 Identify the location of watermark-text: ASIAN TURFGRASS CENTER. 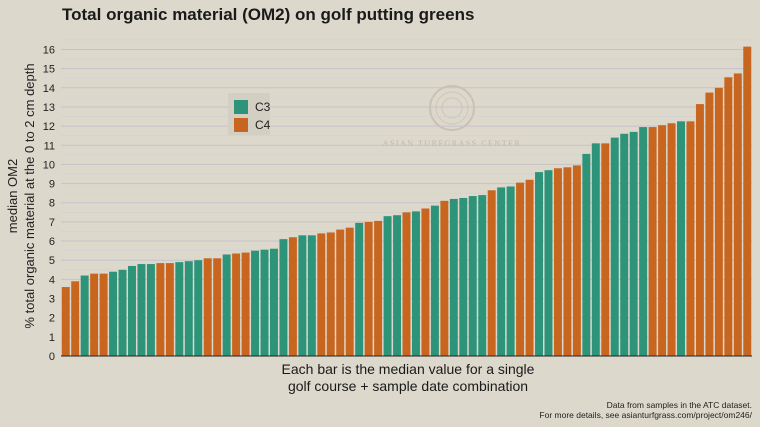
(452, 143).